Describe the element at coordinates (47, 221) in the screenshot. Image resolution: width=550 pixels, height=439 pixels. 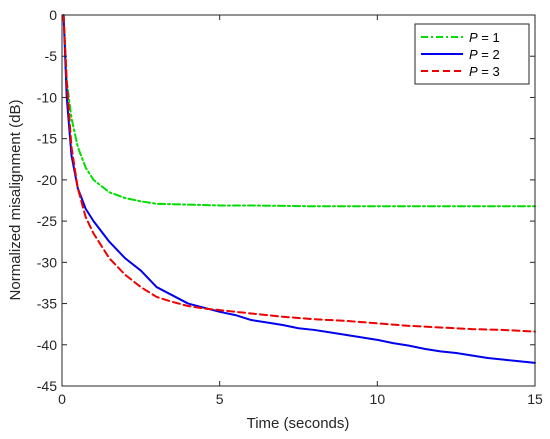
I see `y-tick-label: -25` at that location.